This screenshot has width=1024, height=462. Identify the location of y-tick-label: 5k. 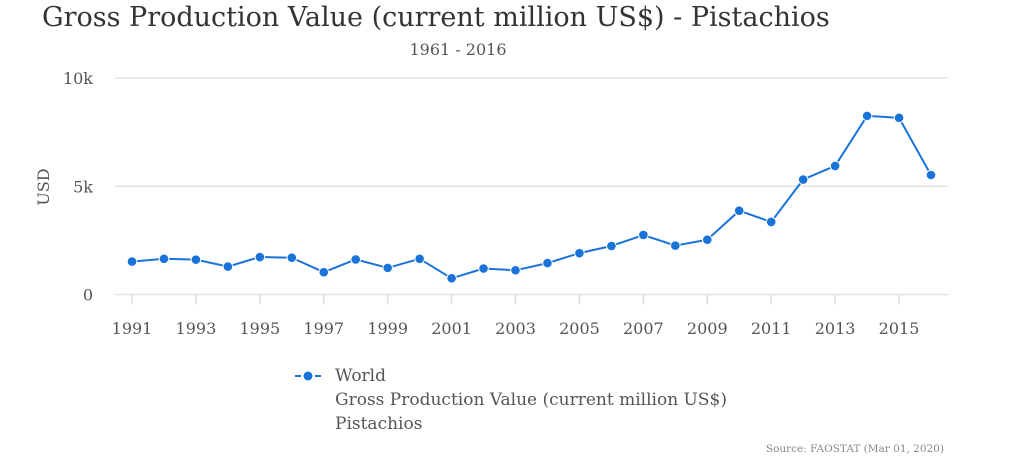
(83, 186).